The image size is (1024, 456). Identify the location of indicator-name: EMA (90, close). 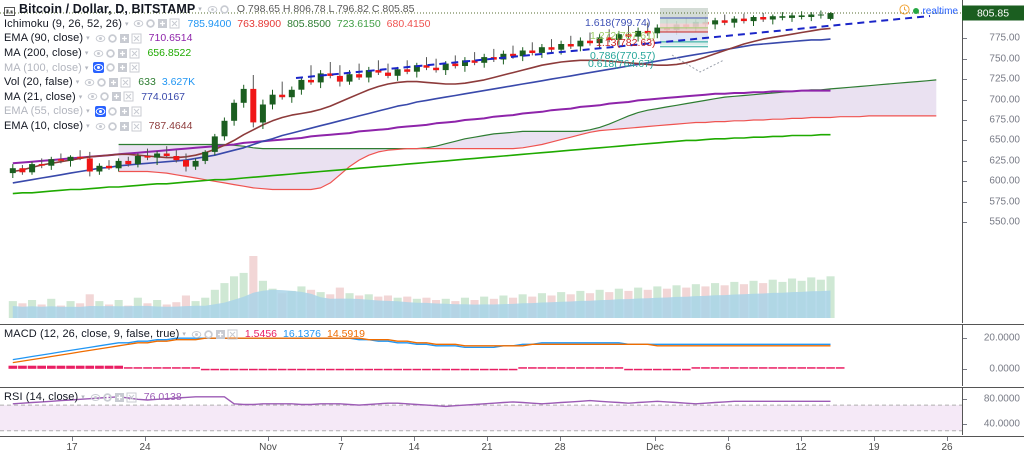
(44, 38).